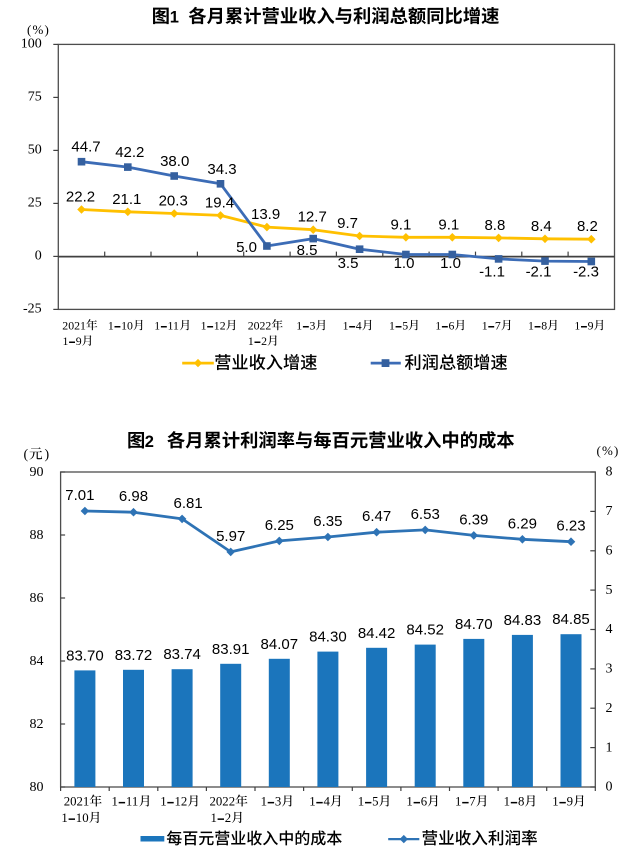 This screenshot has height=861, width=643. Describe the element at coordinates (79, 495) in the screenshot. I see `svg-text: 7.01` at that location.